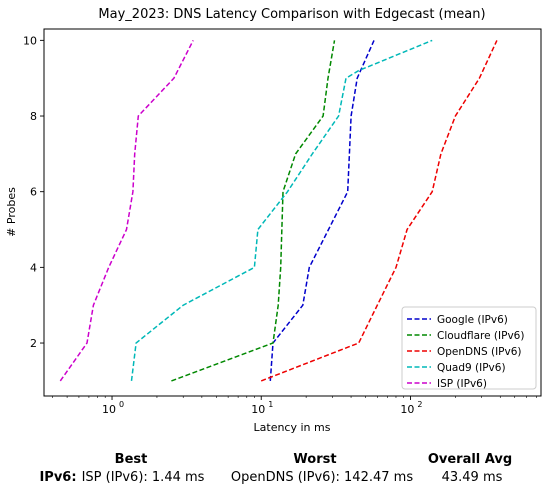 The width and height of the screenshot is (548, 496). Describe the element at coordinates (33, 116) in the screenshot. I see `y-tick-label-3: 8` at that location.